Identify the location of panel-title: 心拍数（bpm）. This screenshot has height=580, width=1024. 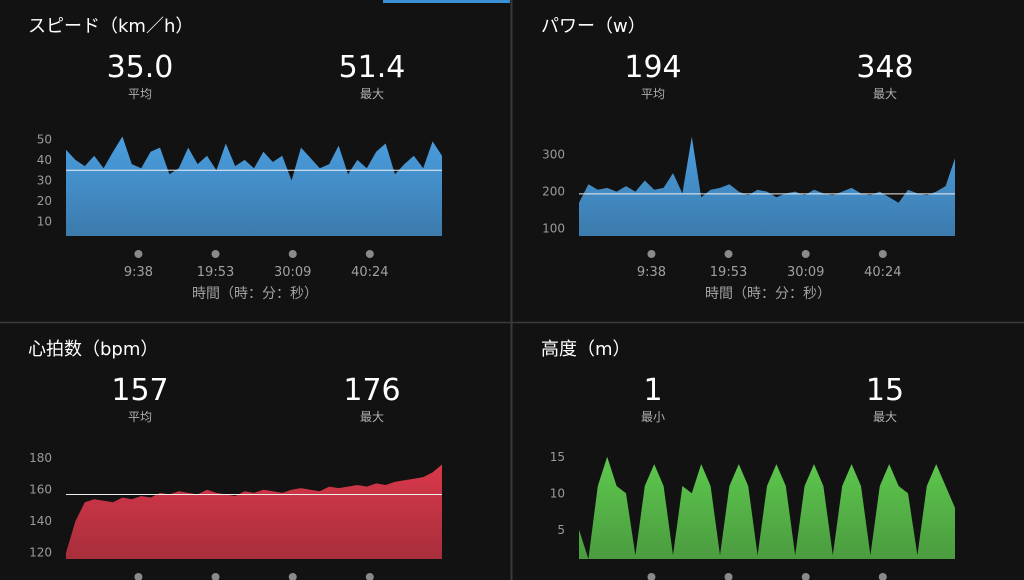
(93, 349).